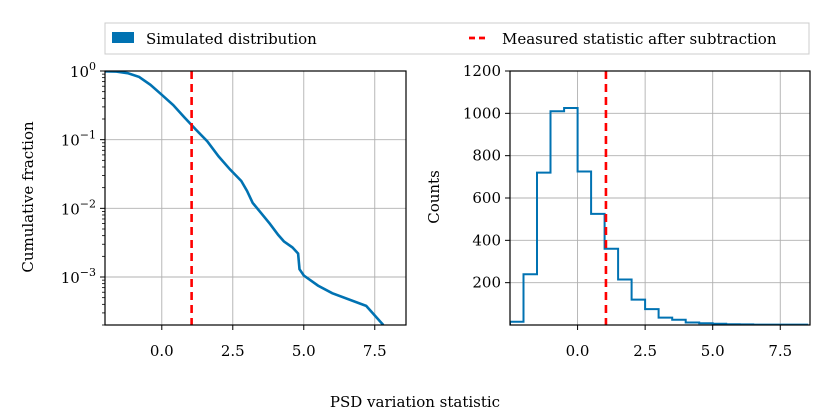 Image resolution: width=830 pixels, height=415 pixels. Describe the element at coordinates (162, 351) in the screenshot. I see `left-xtick-label: 0.0` at that location.